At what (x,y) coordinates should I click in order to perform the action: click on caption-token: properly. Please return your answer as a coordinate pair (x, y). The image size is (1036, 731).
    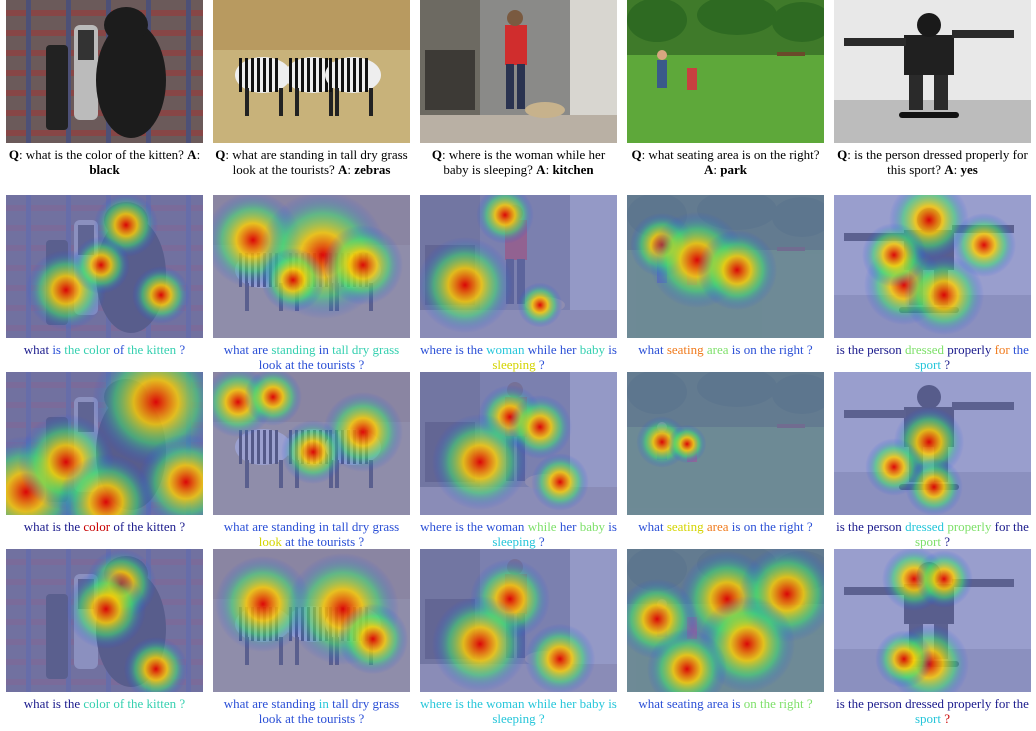
    Looking at the image, I should click on (969, 349).